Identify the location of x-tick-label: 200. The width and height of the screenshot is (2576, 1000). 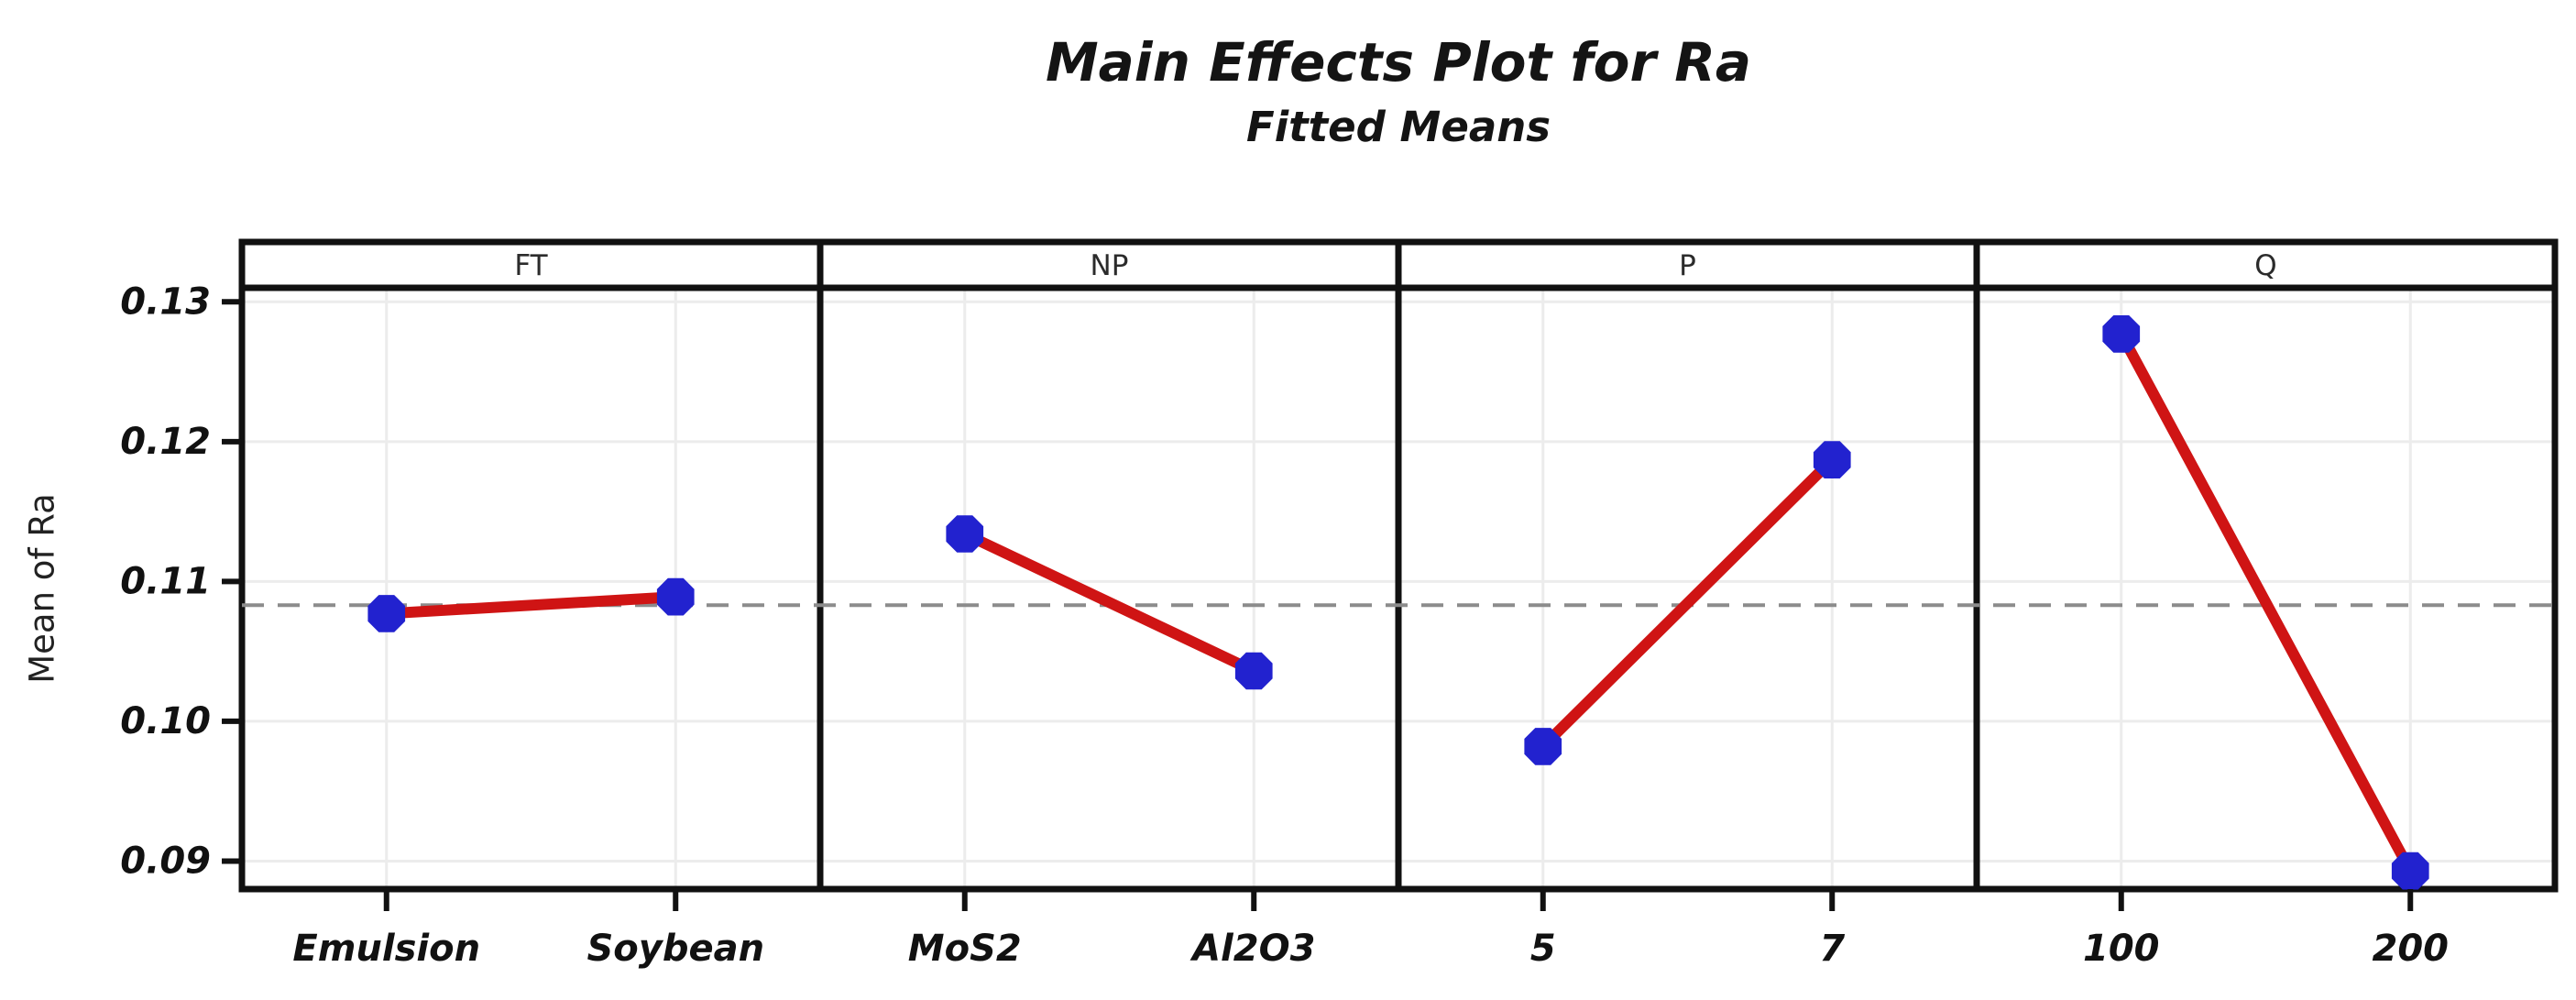
(2411, 949).